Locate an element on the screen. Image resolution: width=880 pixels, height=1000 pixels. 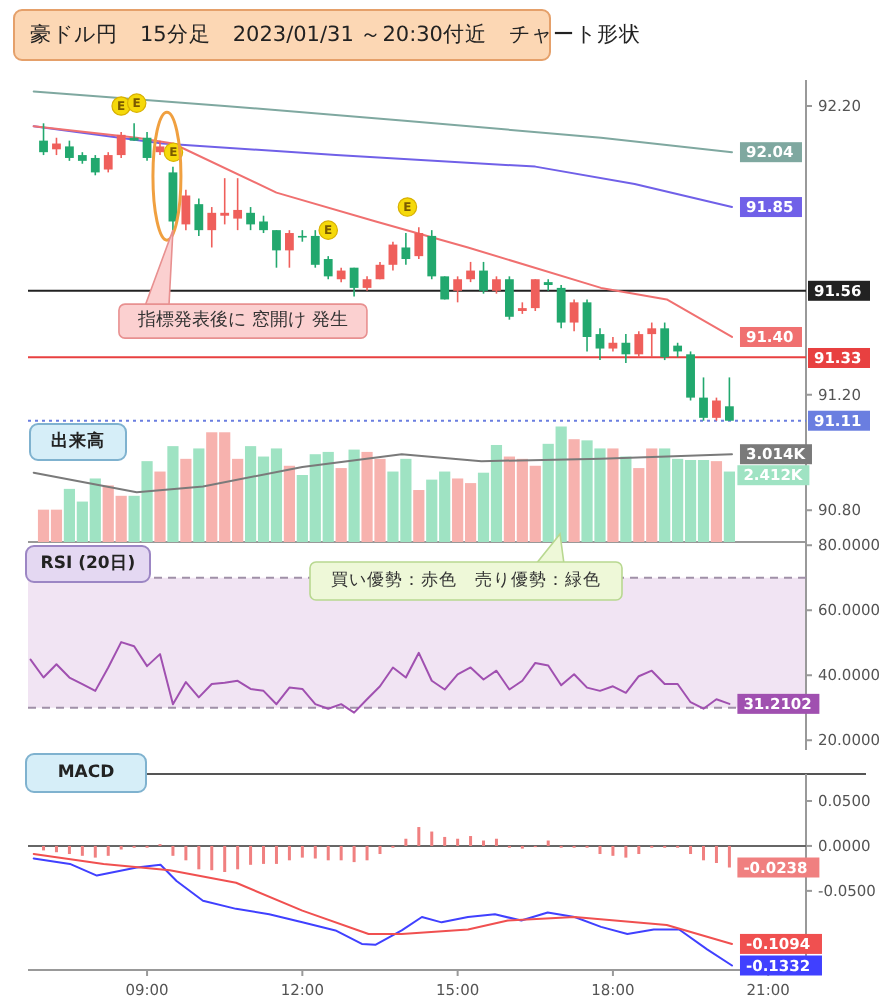
text: RSI (20日) is located at coordinates (88, 563).